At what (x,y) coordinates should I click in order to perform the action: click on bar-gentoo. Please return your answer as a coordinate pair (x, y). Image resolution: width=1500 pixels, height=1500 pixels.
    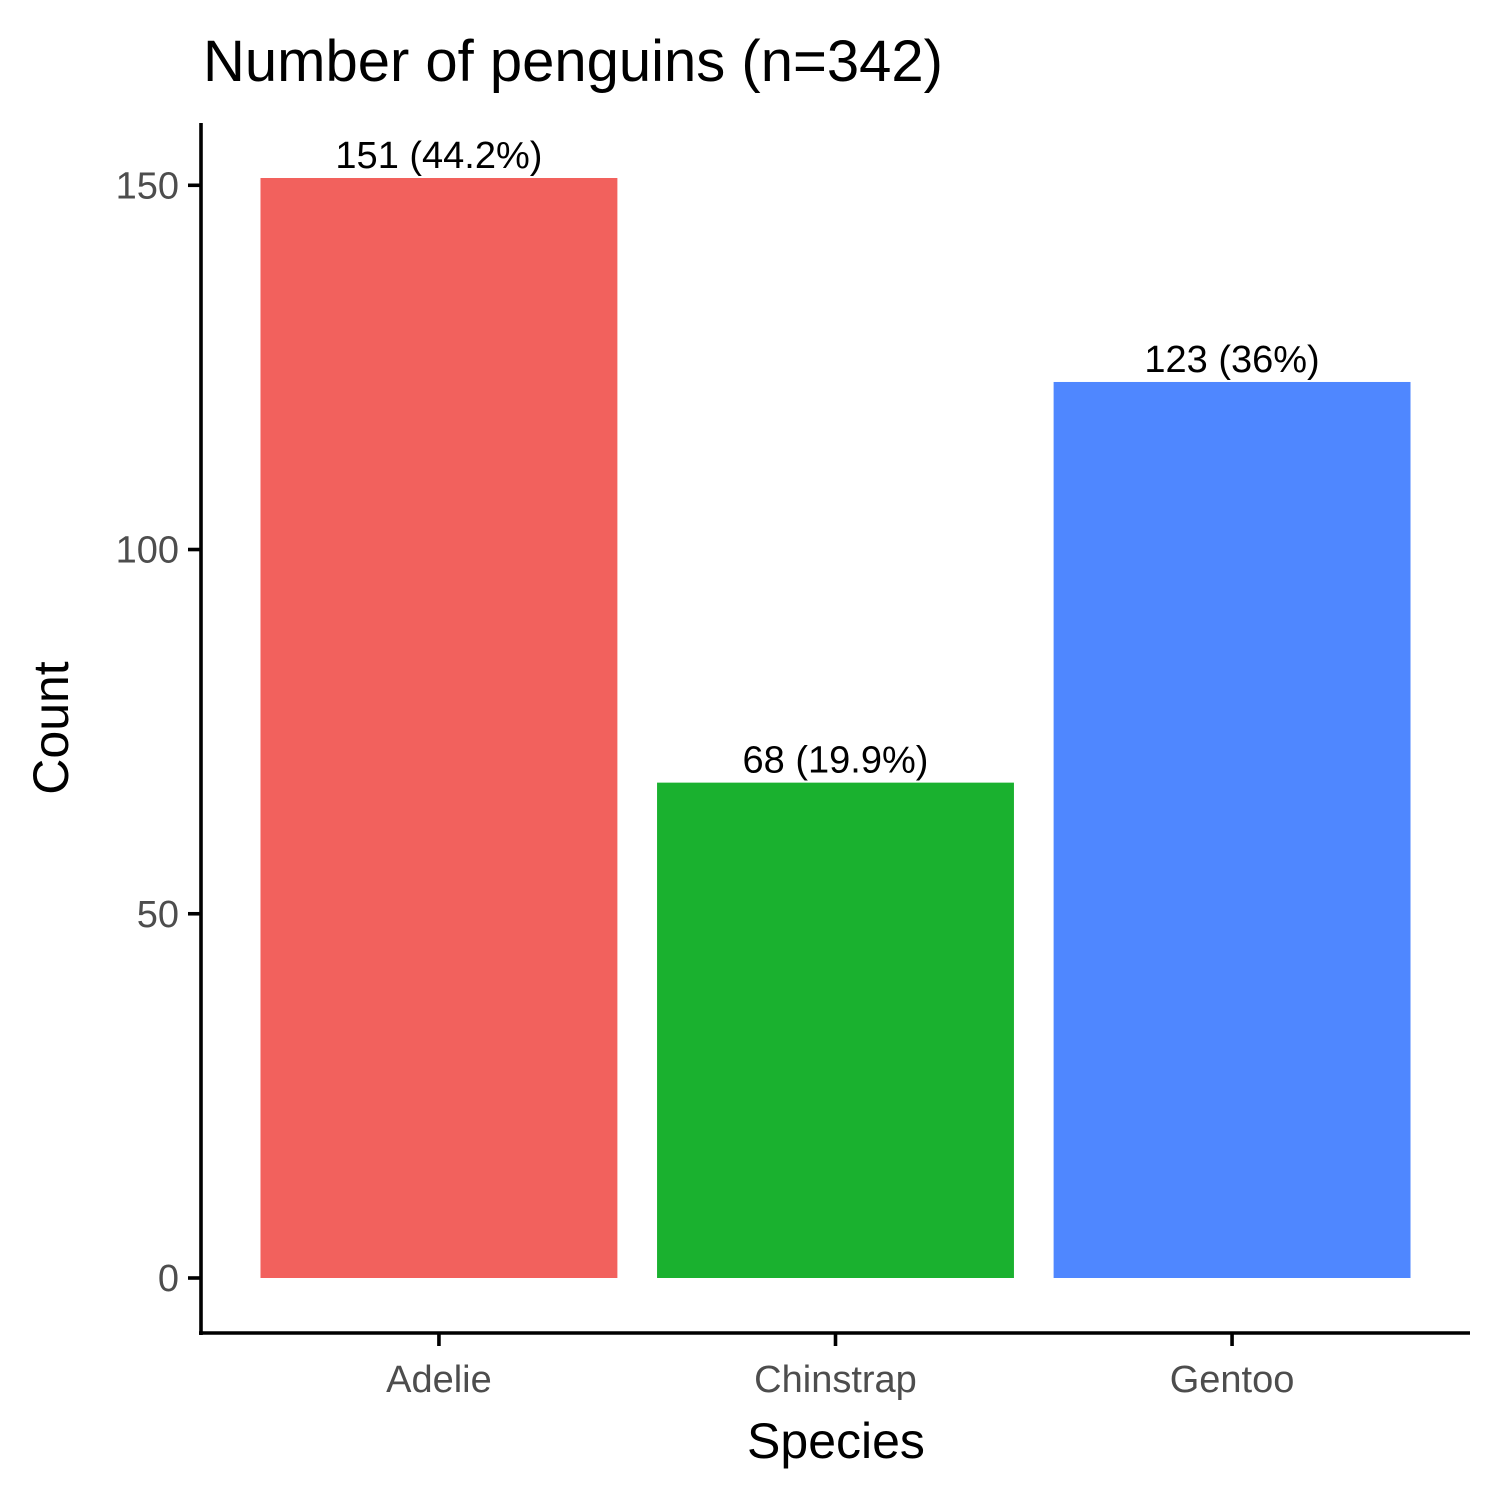
    Looking at the image, I should click on (1232, 829).